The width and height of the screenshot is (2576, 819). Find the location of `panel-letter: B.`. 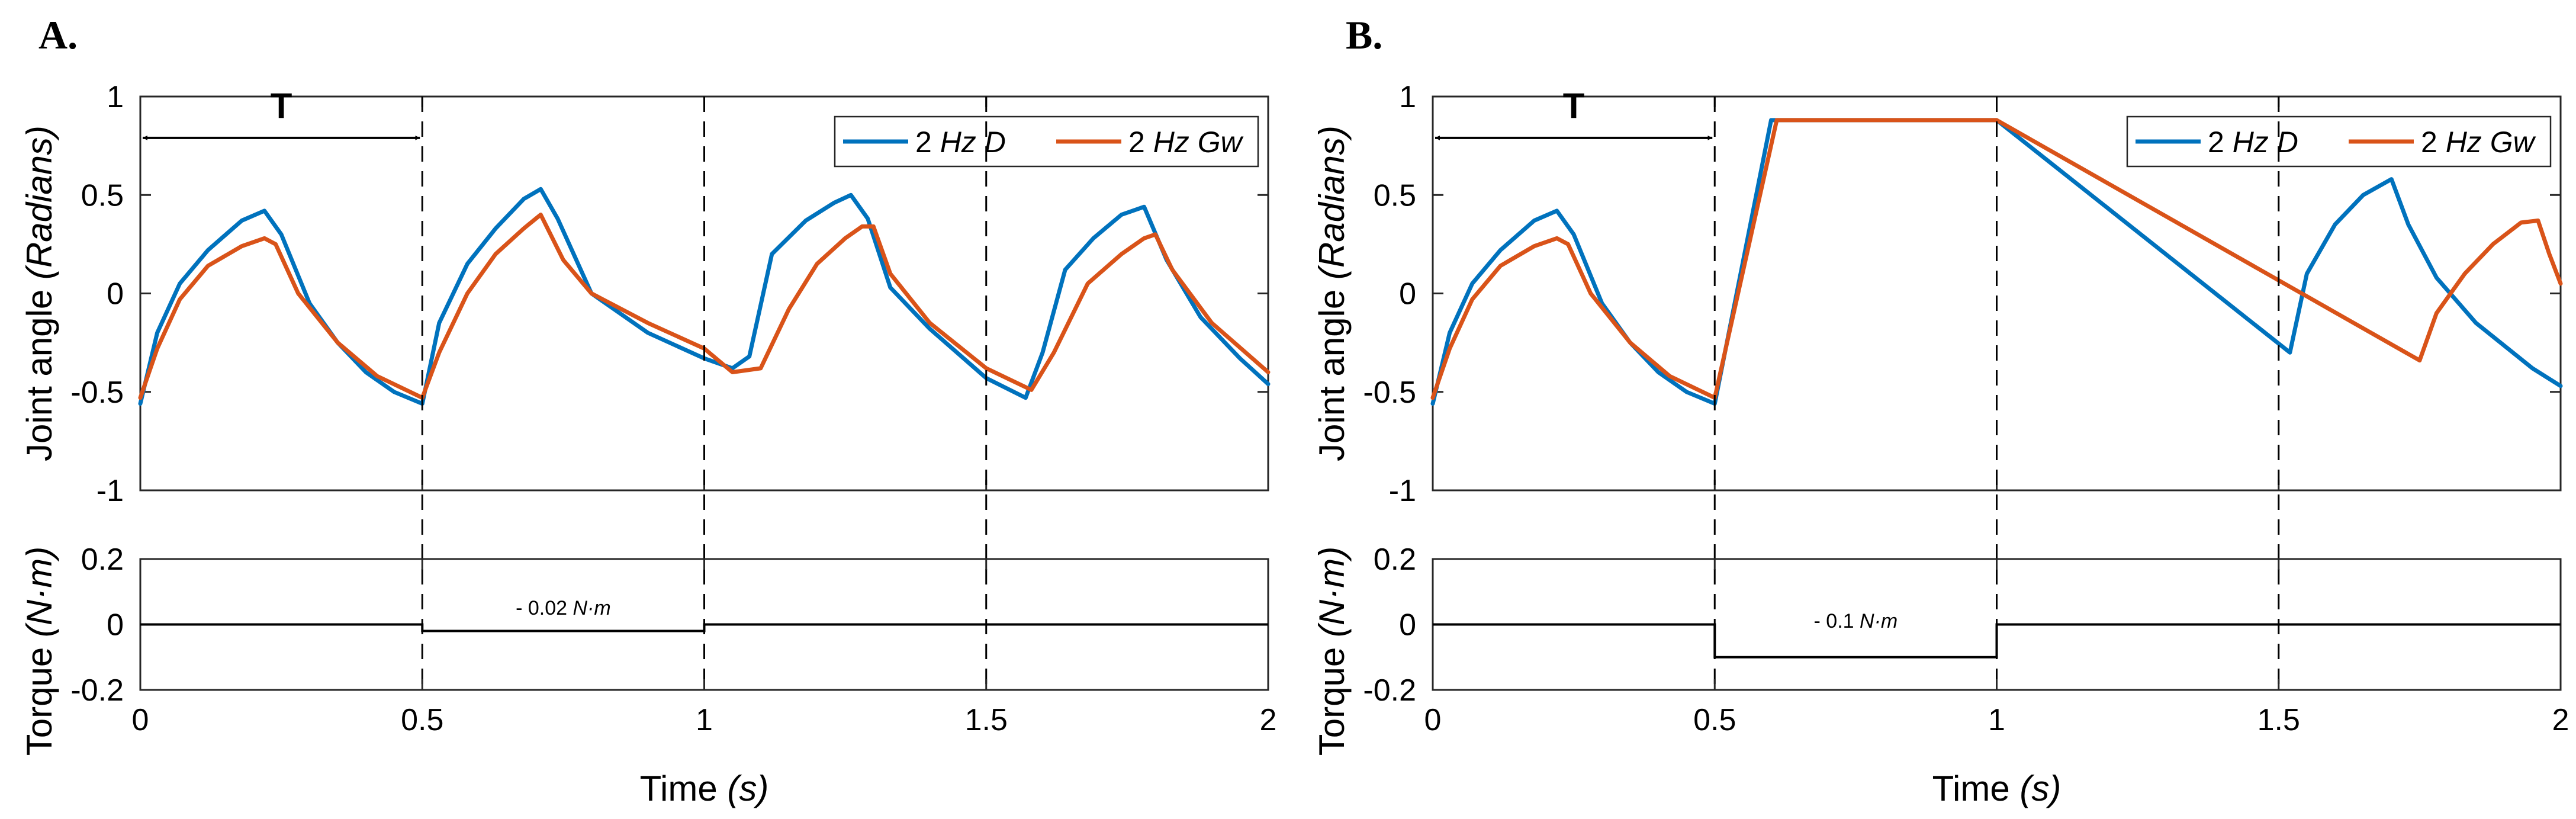

panel-letter: B. is located at coordinates (1364, 34).